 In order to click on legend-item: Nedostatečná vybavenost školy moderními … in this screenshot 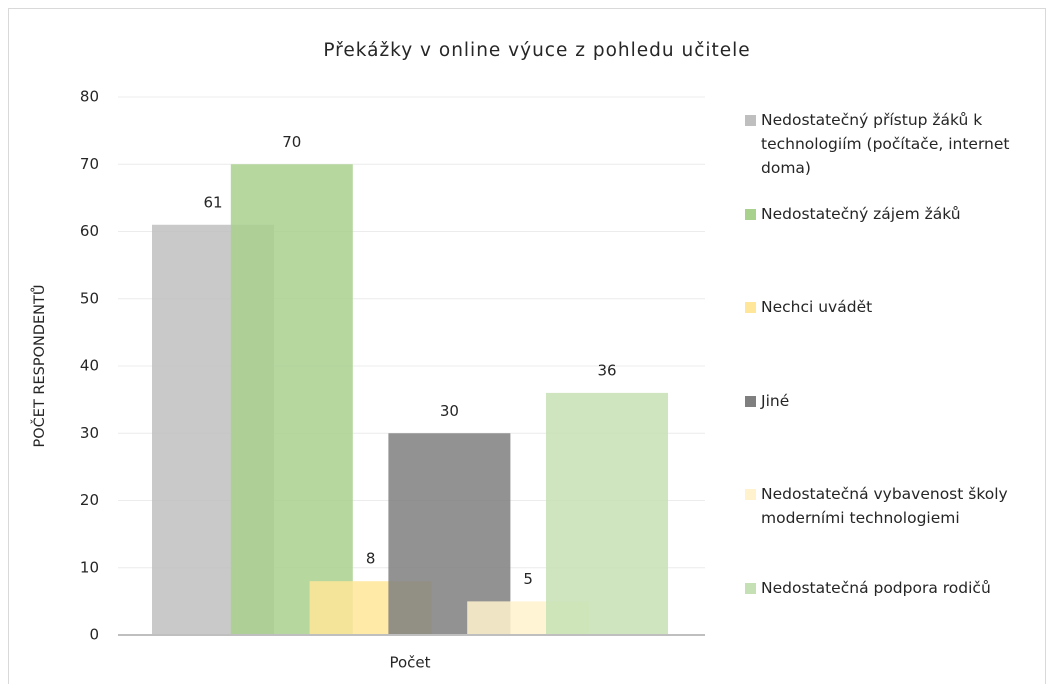, I will do `click(892, 506)`.